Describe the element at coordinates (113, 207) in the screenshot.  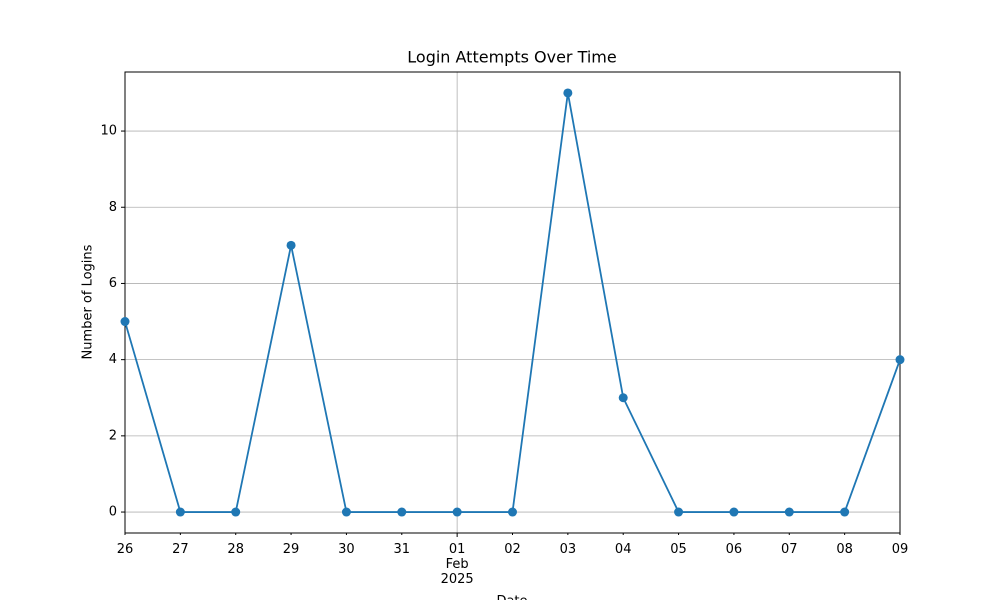
I see `y-tick-label: 8` at that location.